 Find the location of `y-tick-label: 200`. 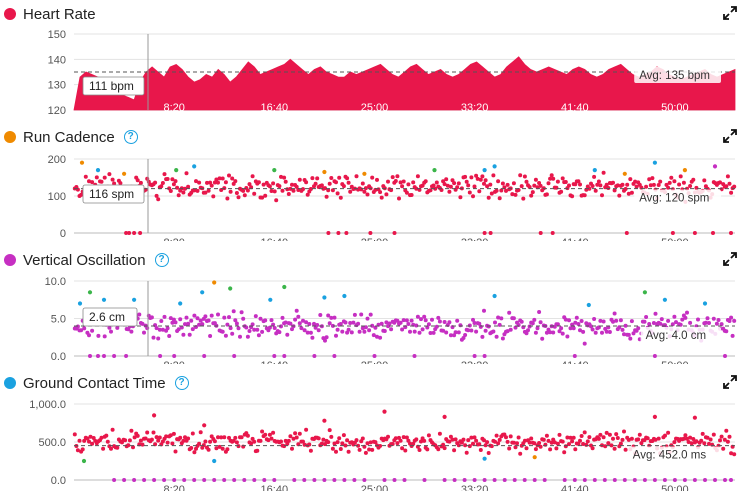

y-tick-label: 200 is located at coordinates (57, 160).